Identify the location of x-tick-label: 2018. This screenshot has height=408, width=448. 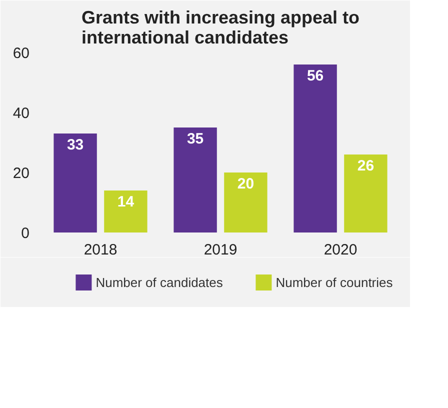
(101, 250).